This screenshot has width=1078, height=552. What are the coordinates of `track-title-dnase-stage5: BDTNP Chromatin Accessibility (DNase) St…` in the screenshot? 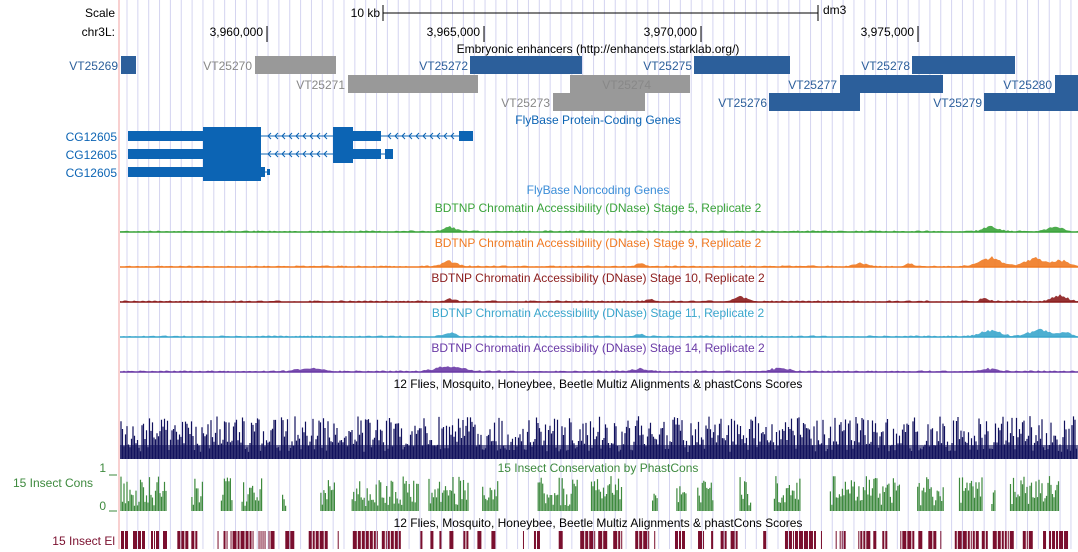 It's located at (598, 208).